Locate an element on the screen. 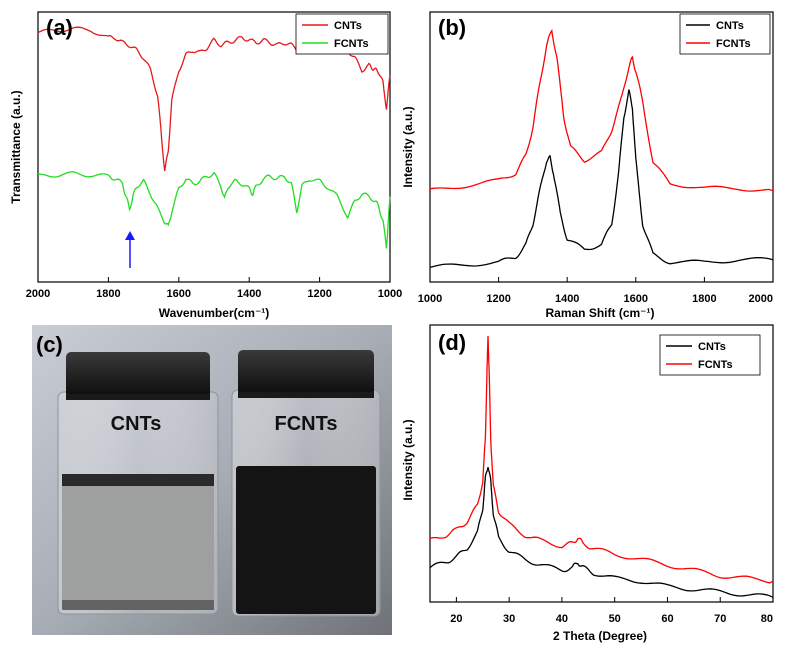 This screenshot has height=657, width=800. ftir-x-tick-label: 1600 is located at coordinates (179, 294).